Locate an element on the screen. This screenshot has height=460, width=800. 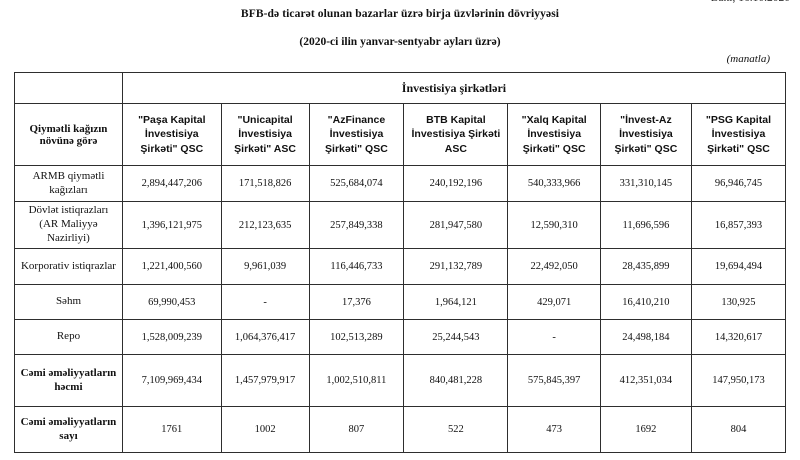
value-cell: 331,310,145 is located at coordinates (645, 183).